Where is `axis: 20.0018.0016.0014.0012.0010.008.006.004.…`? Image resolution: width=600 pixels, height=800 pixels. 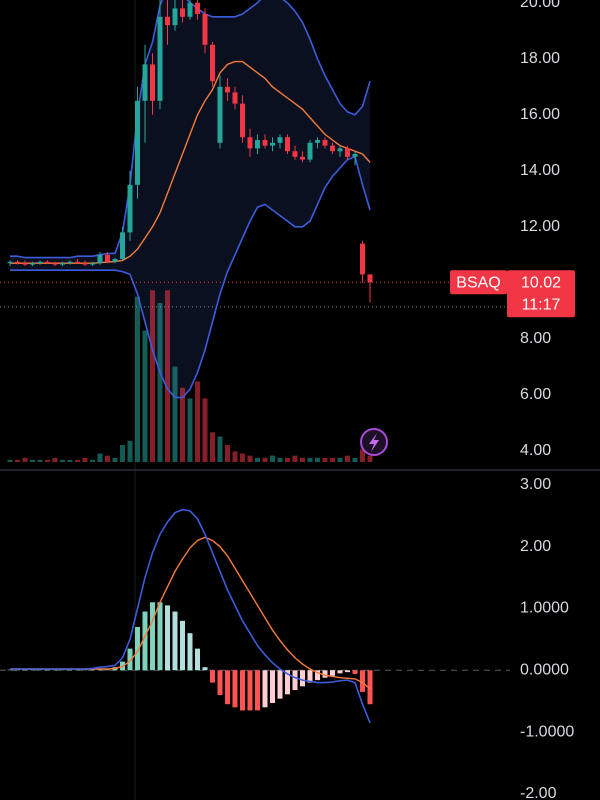 axis: 20.0018.0016.0014.0012.0010.008.006.004.… is located at coordinates (547, 400).